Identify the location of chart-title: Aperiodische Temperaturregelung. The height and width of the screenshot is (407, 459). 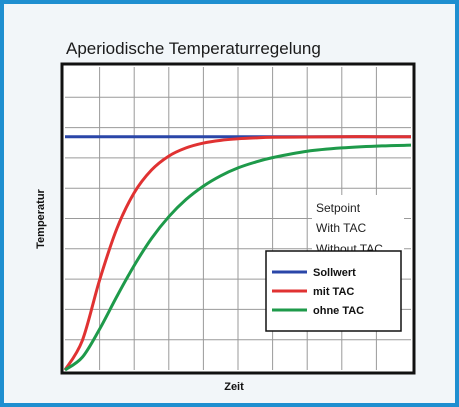
(193, 48).